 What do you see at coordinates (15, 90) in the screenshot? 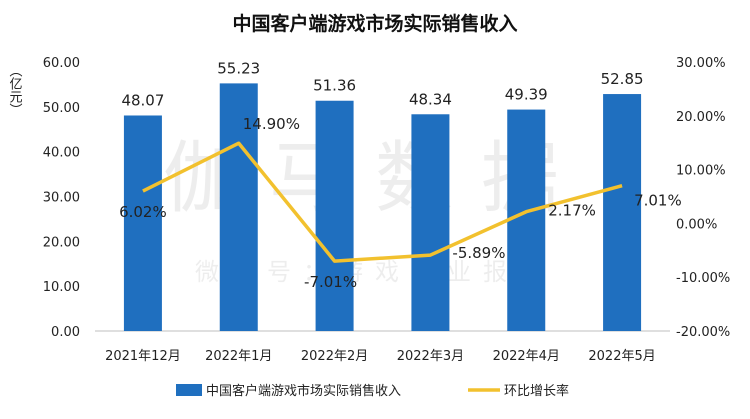
I see `left-axis-unit: （亿元）` at bounding box center [15, 90].